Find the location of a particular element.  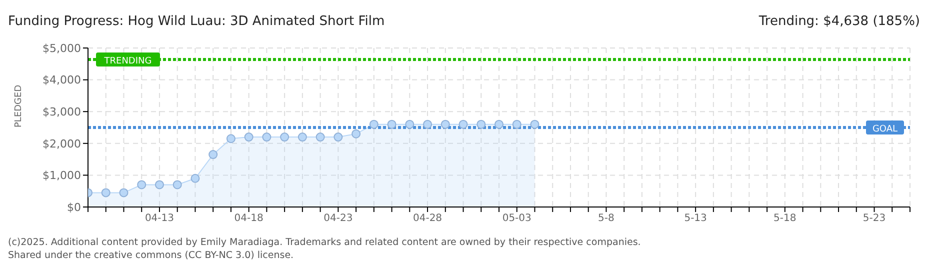

text: (c)2025. Additional content provided by Emily Maradiaga. Trademarks and related content are owned by their respective companies. is located at coordinates (324, 242).